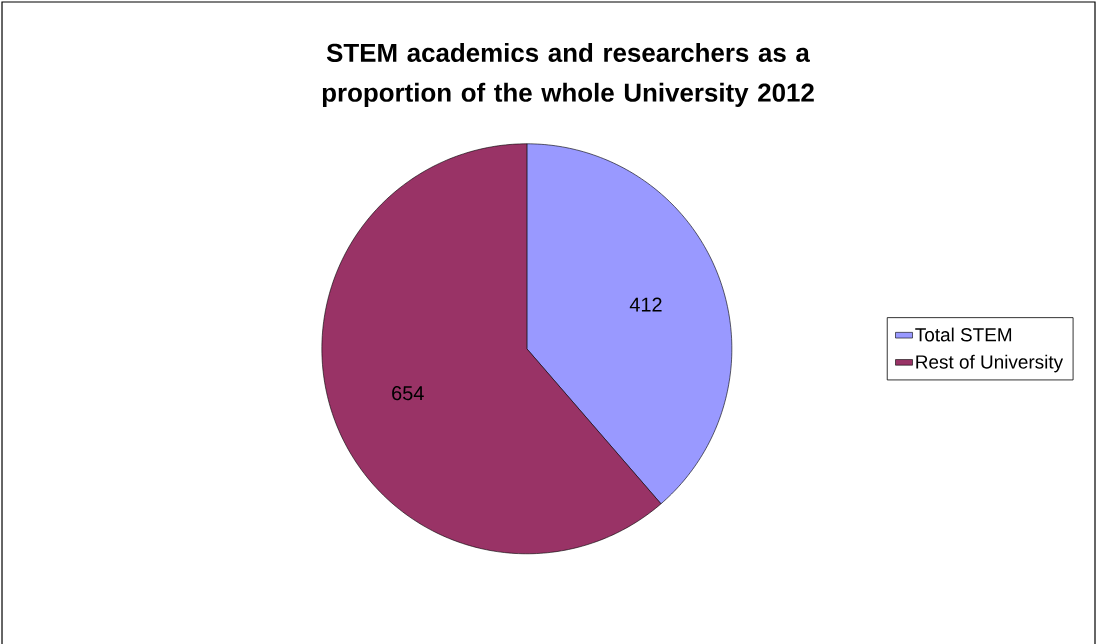  Describe the element at coordinates (963, 334) in the screenshot. I see `legend-label: Total STEM` at that location.